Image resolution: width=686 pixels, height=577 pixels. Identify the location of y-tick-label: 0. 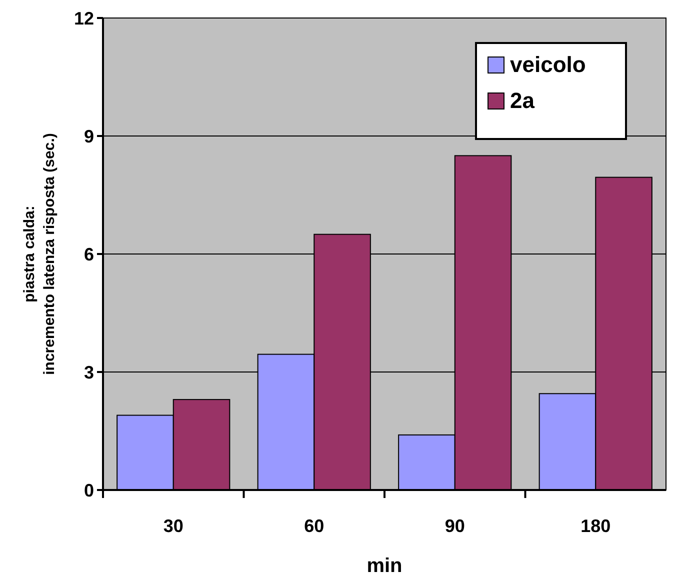
(89, 490).